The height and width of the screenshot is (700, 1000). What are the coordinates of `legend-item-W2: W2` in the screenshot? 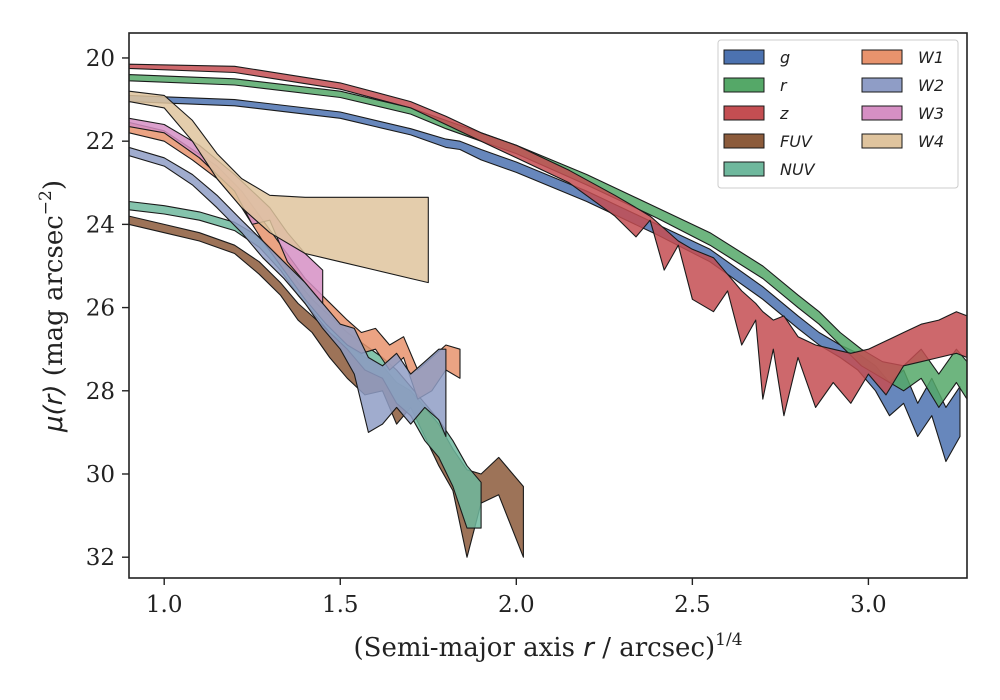 It's located at (902, 85).